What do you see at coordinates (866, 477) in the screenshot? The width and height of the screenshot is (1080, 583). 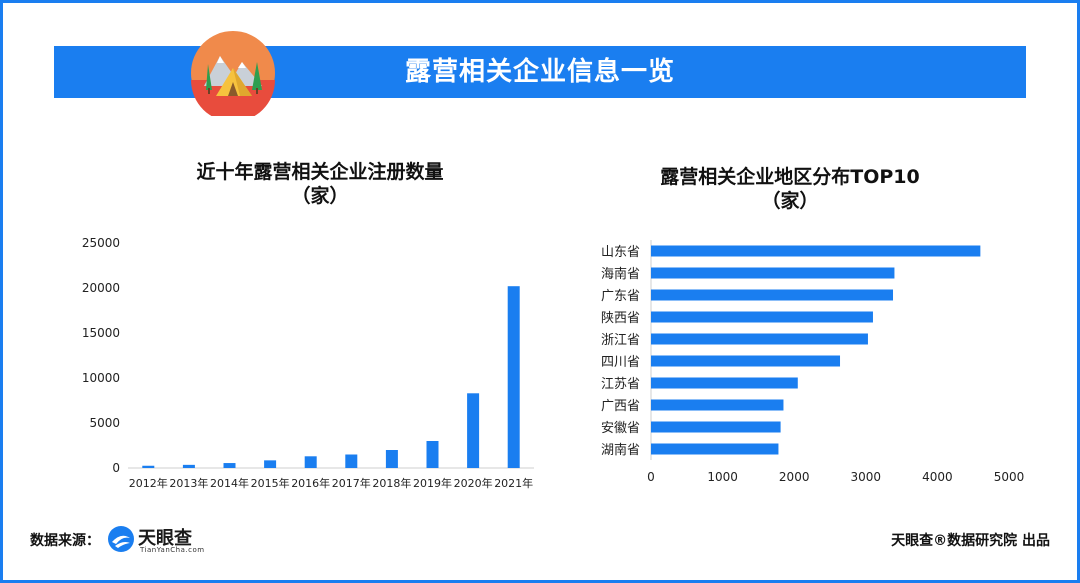 I see `hbar-x-tick-label: 3000` at bounding box center [866, 477].